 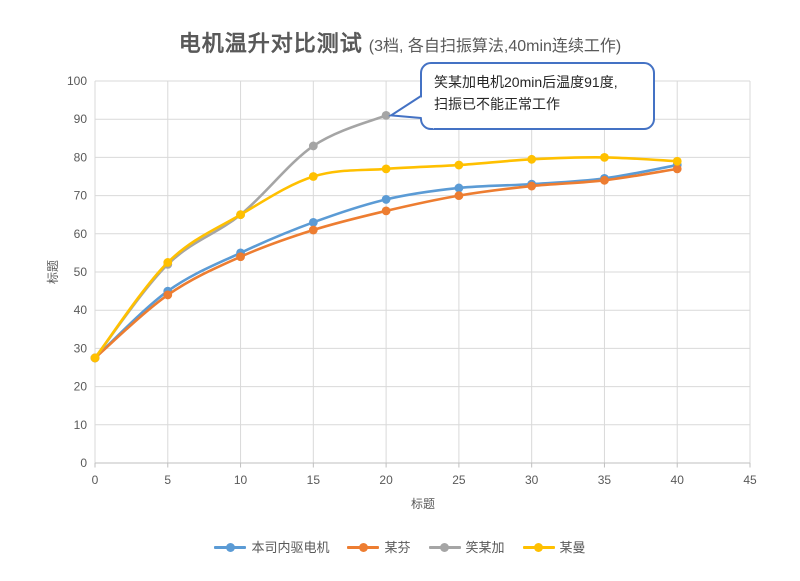 I want to click on legend-item-1: 某芬, so click(x=379, y=547).